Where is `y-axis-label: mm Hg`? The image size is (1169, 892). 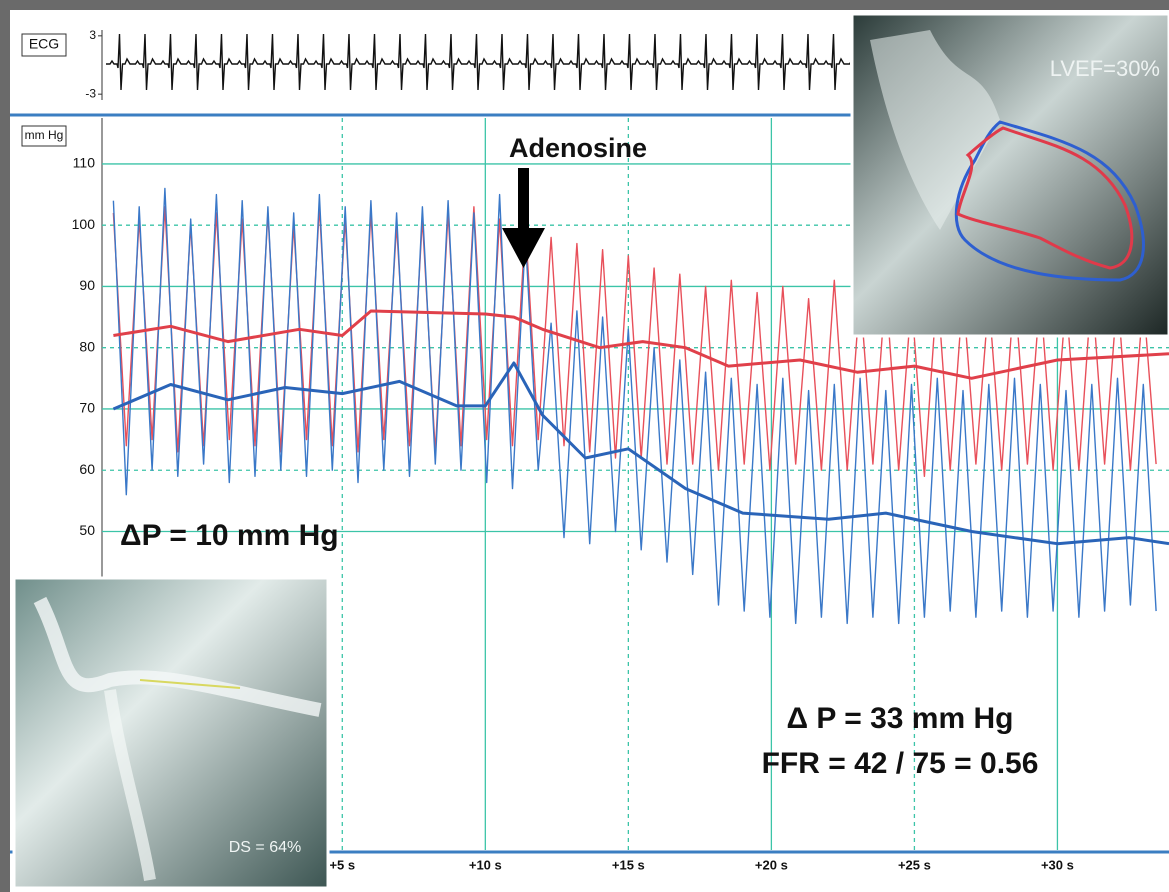 y-axis-label: mm Hg is located at coordinates (44, 135).